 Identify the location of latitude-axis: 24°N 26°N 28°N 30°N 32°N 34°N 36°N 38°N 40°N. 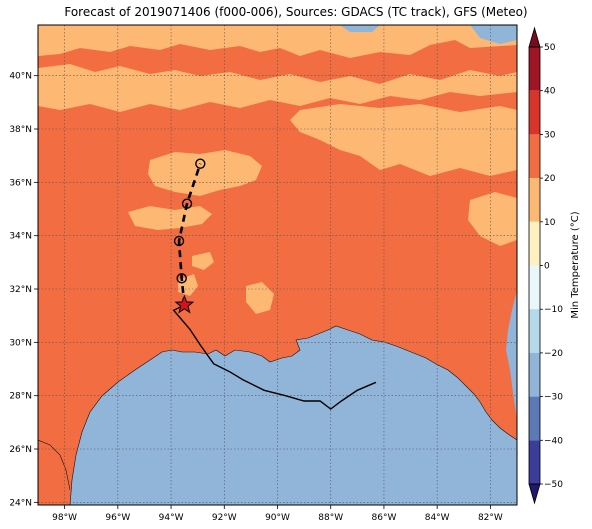
(23, 290).